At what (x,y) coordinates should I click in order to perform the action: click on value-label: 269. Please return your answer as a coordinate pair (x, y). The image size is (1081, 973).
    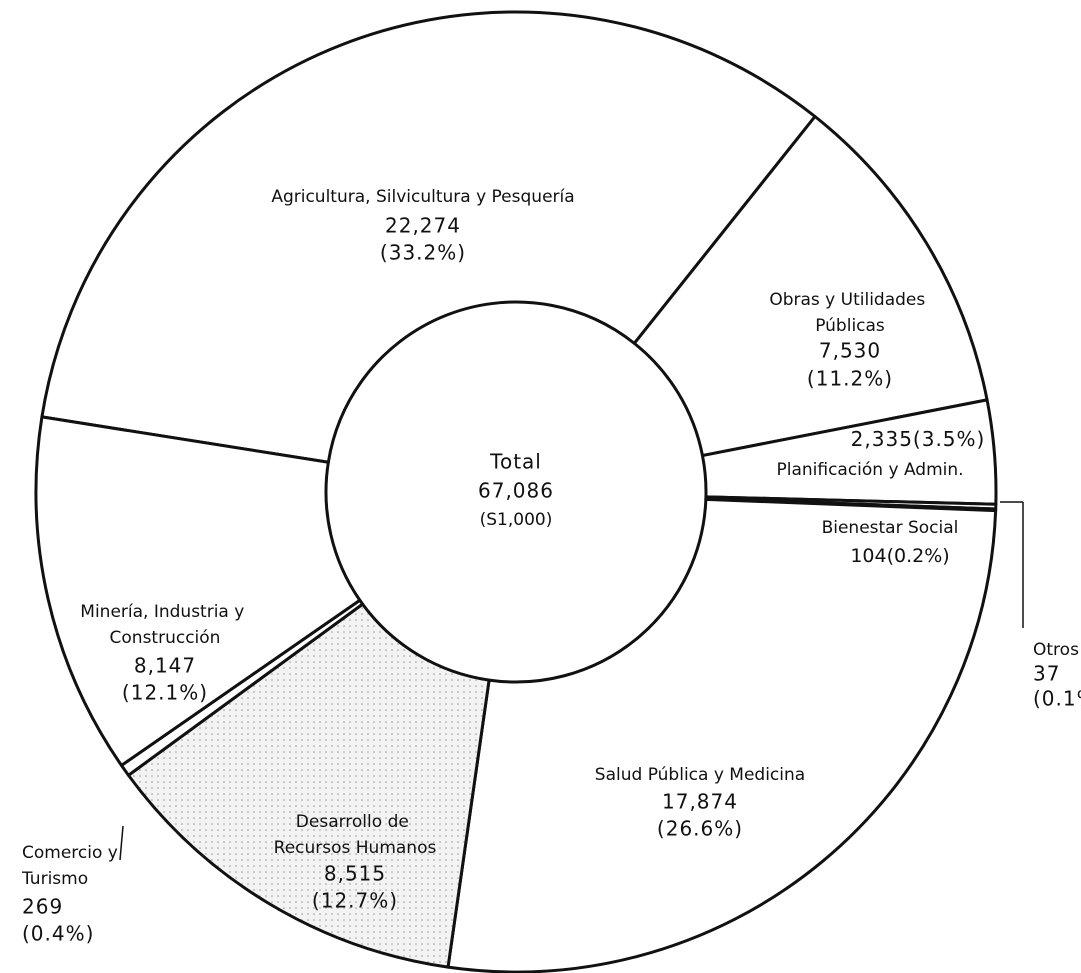
    Looking at the image, I should click on (42, 907).